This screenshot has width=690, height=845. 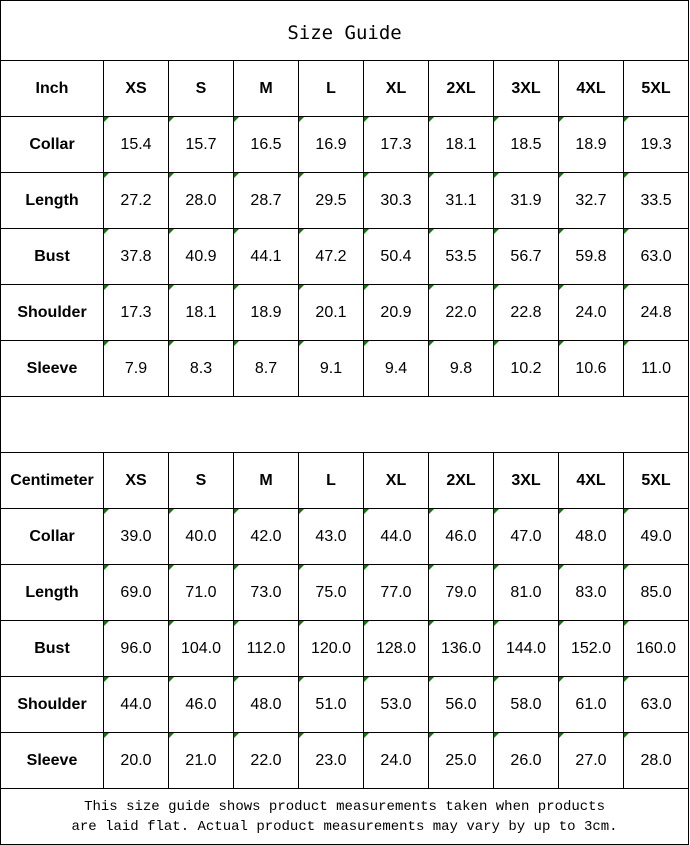 What do you see at coordinates (52, 88) in the screenshot?
I see `unit-label: Inch` at bounding box center [52, 88].